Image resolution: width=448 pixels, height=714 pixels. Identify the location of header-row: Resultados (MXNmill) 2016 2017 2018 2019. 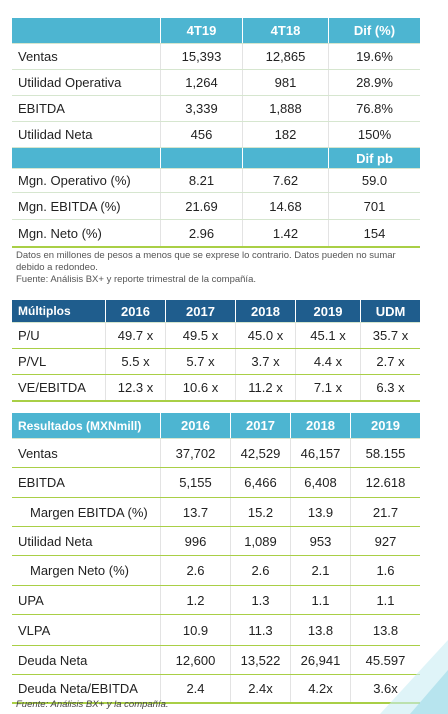
(216, 426).